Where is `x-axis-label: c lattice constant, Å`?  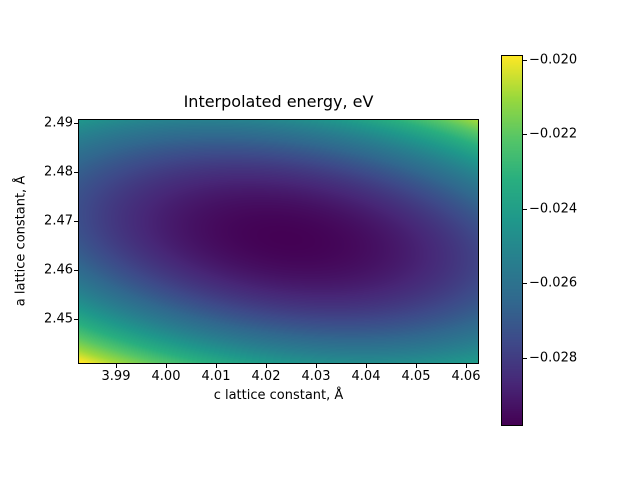 x-axis-label: c lattice constant, Å is located at coordinates (278, 395).